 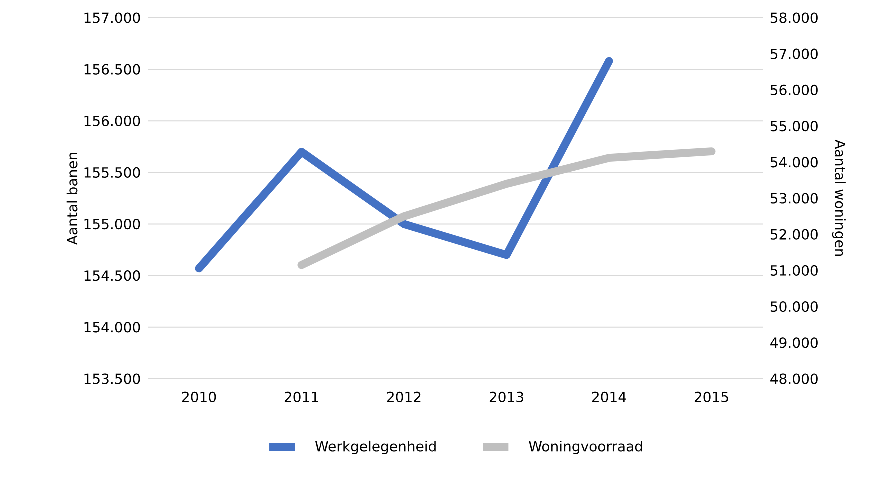 I want to click on y-tick-label: 155.000, so click(x=112, y=224).